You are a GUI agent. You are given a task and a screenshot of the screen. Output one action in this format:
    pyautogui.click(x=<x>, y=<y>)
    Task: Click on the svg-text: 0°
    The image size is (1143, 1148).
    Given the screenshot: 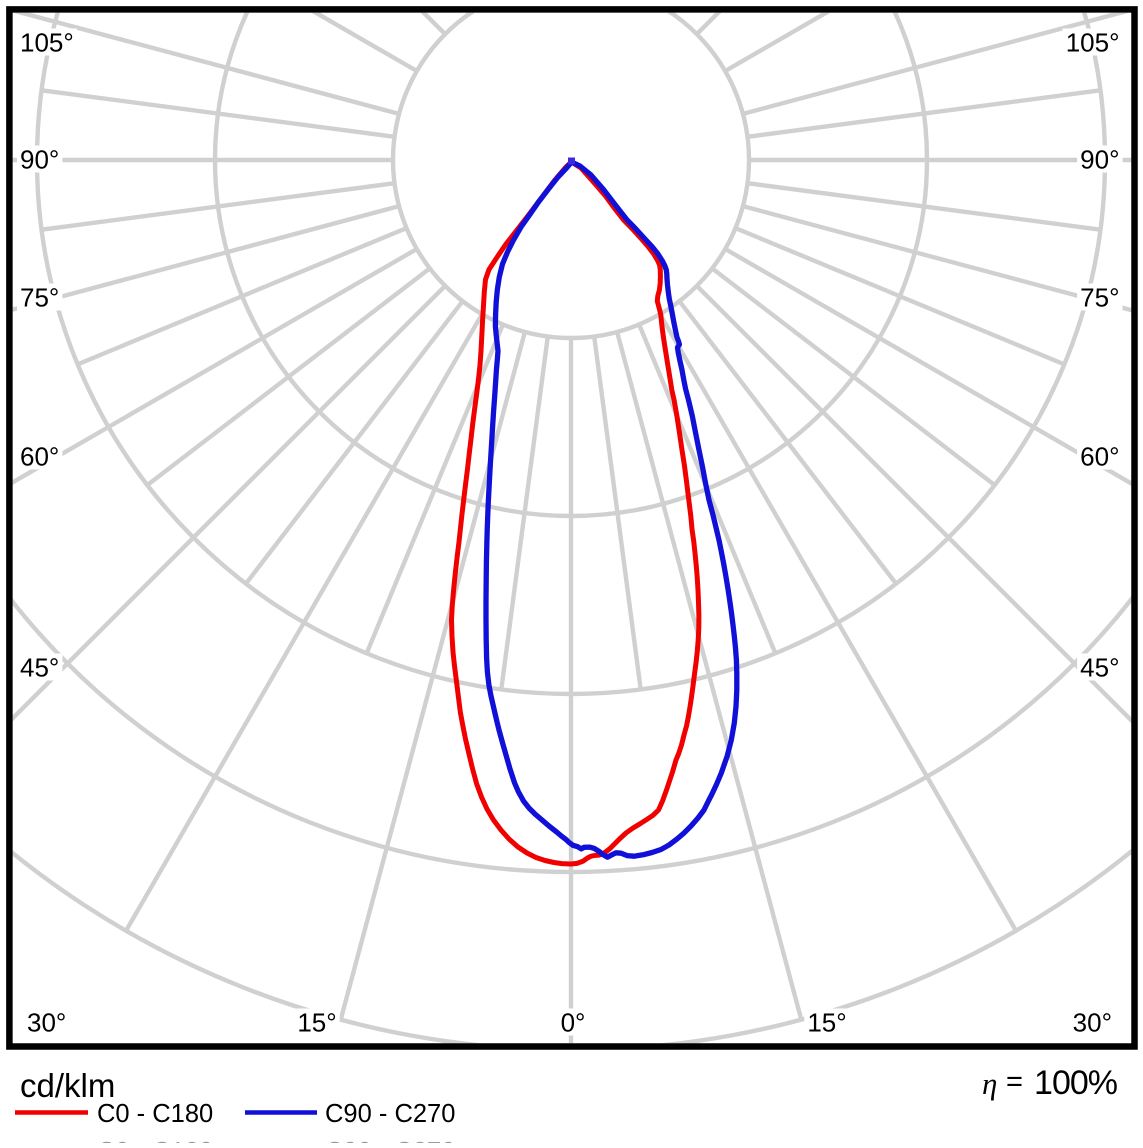 What is the action you would take?
    pyautogui.click(x=573, y=1023)
    